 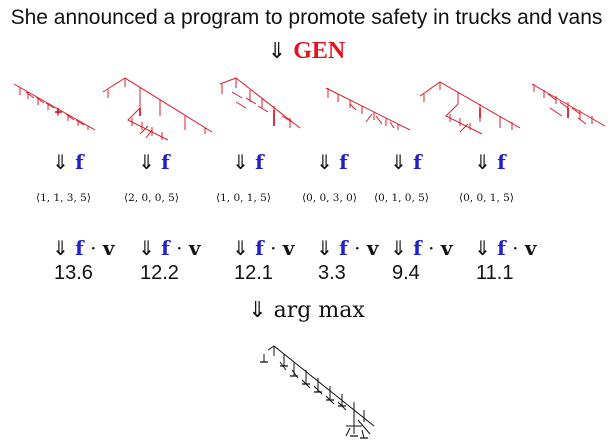 I want to click on score-step-5: ⇓ f · v, so click(x=421, y=248).